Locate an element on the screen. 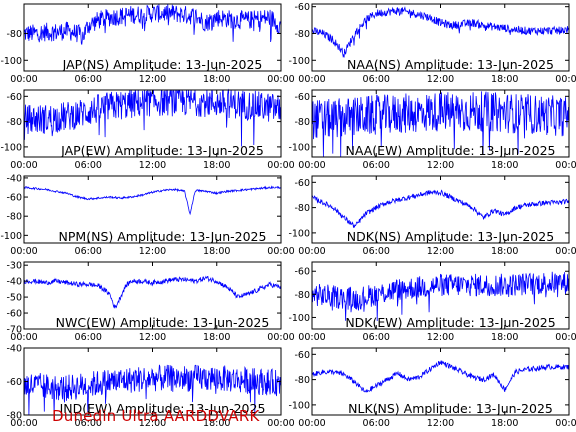  chart-title: NDK(EW) Amplitude: 13-Jun-2025 is located at coordinates (450, 322).